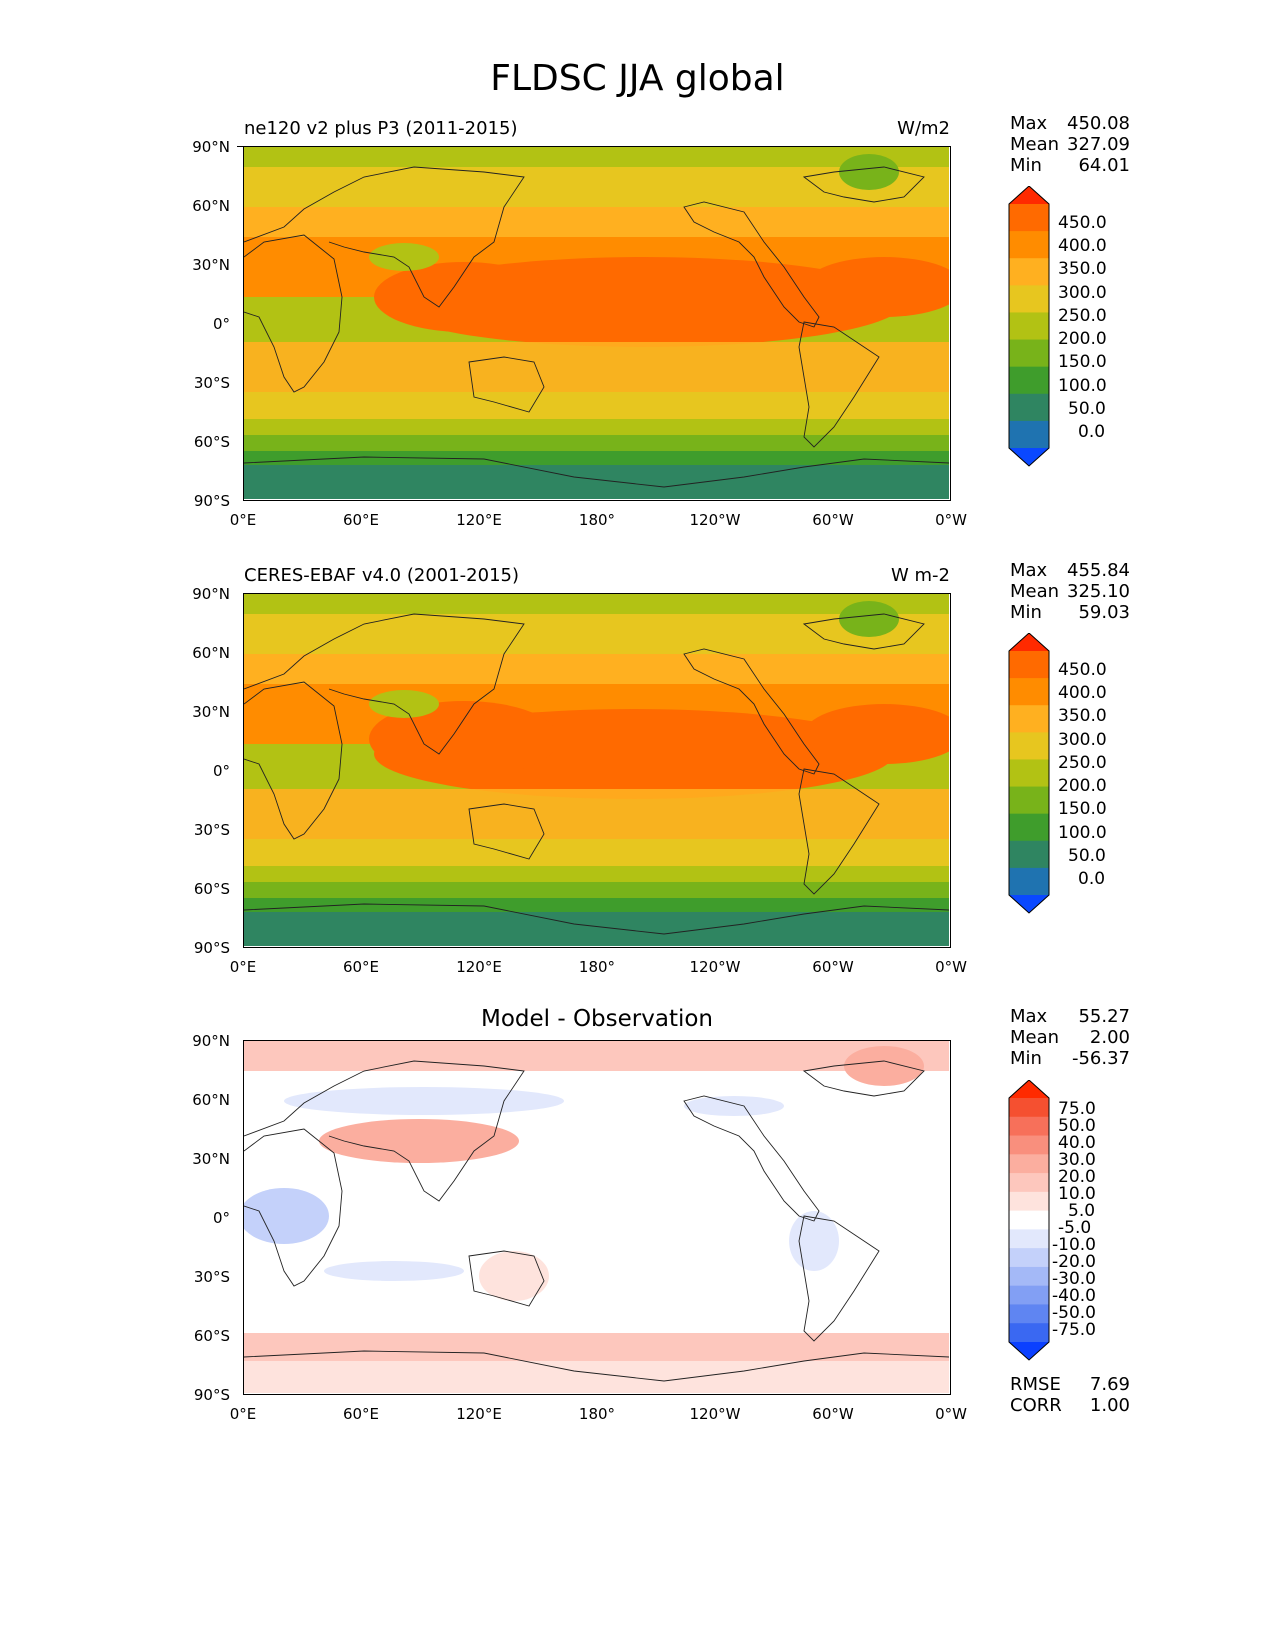 The height and width of the screenshot is (1650, 1275). I want to click on panel-2-lon-tick: 60°W, so click(833, 1414).